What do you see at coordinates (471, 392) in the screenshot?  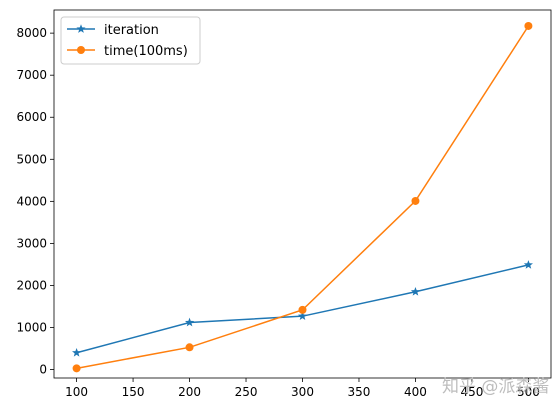 I see `x-tick-label: 450` at bounding box center [471, 392].